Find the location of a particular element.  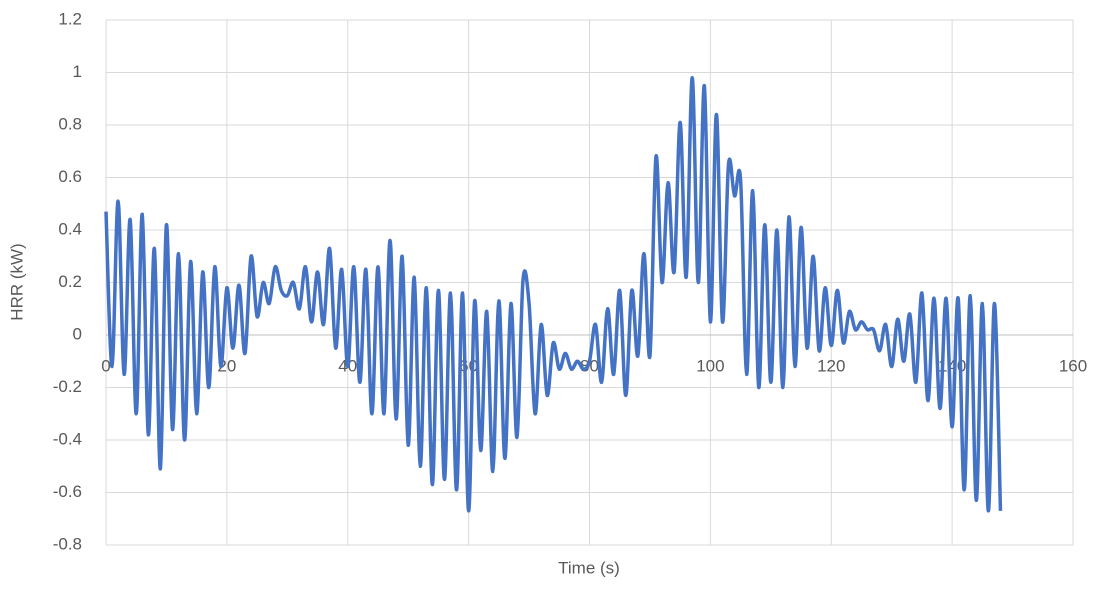

y-tick-label: 0.6 is located at coordinates (70, 176).